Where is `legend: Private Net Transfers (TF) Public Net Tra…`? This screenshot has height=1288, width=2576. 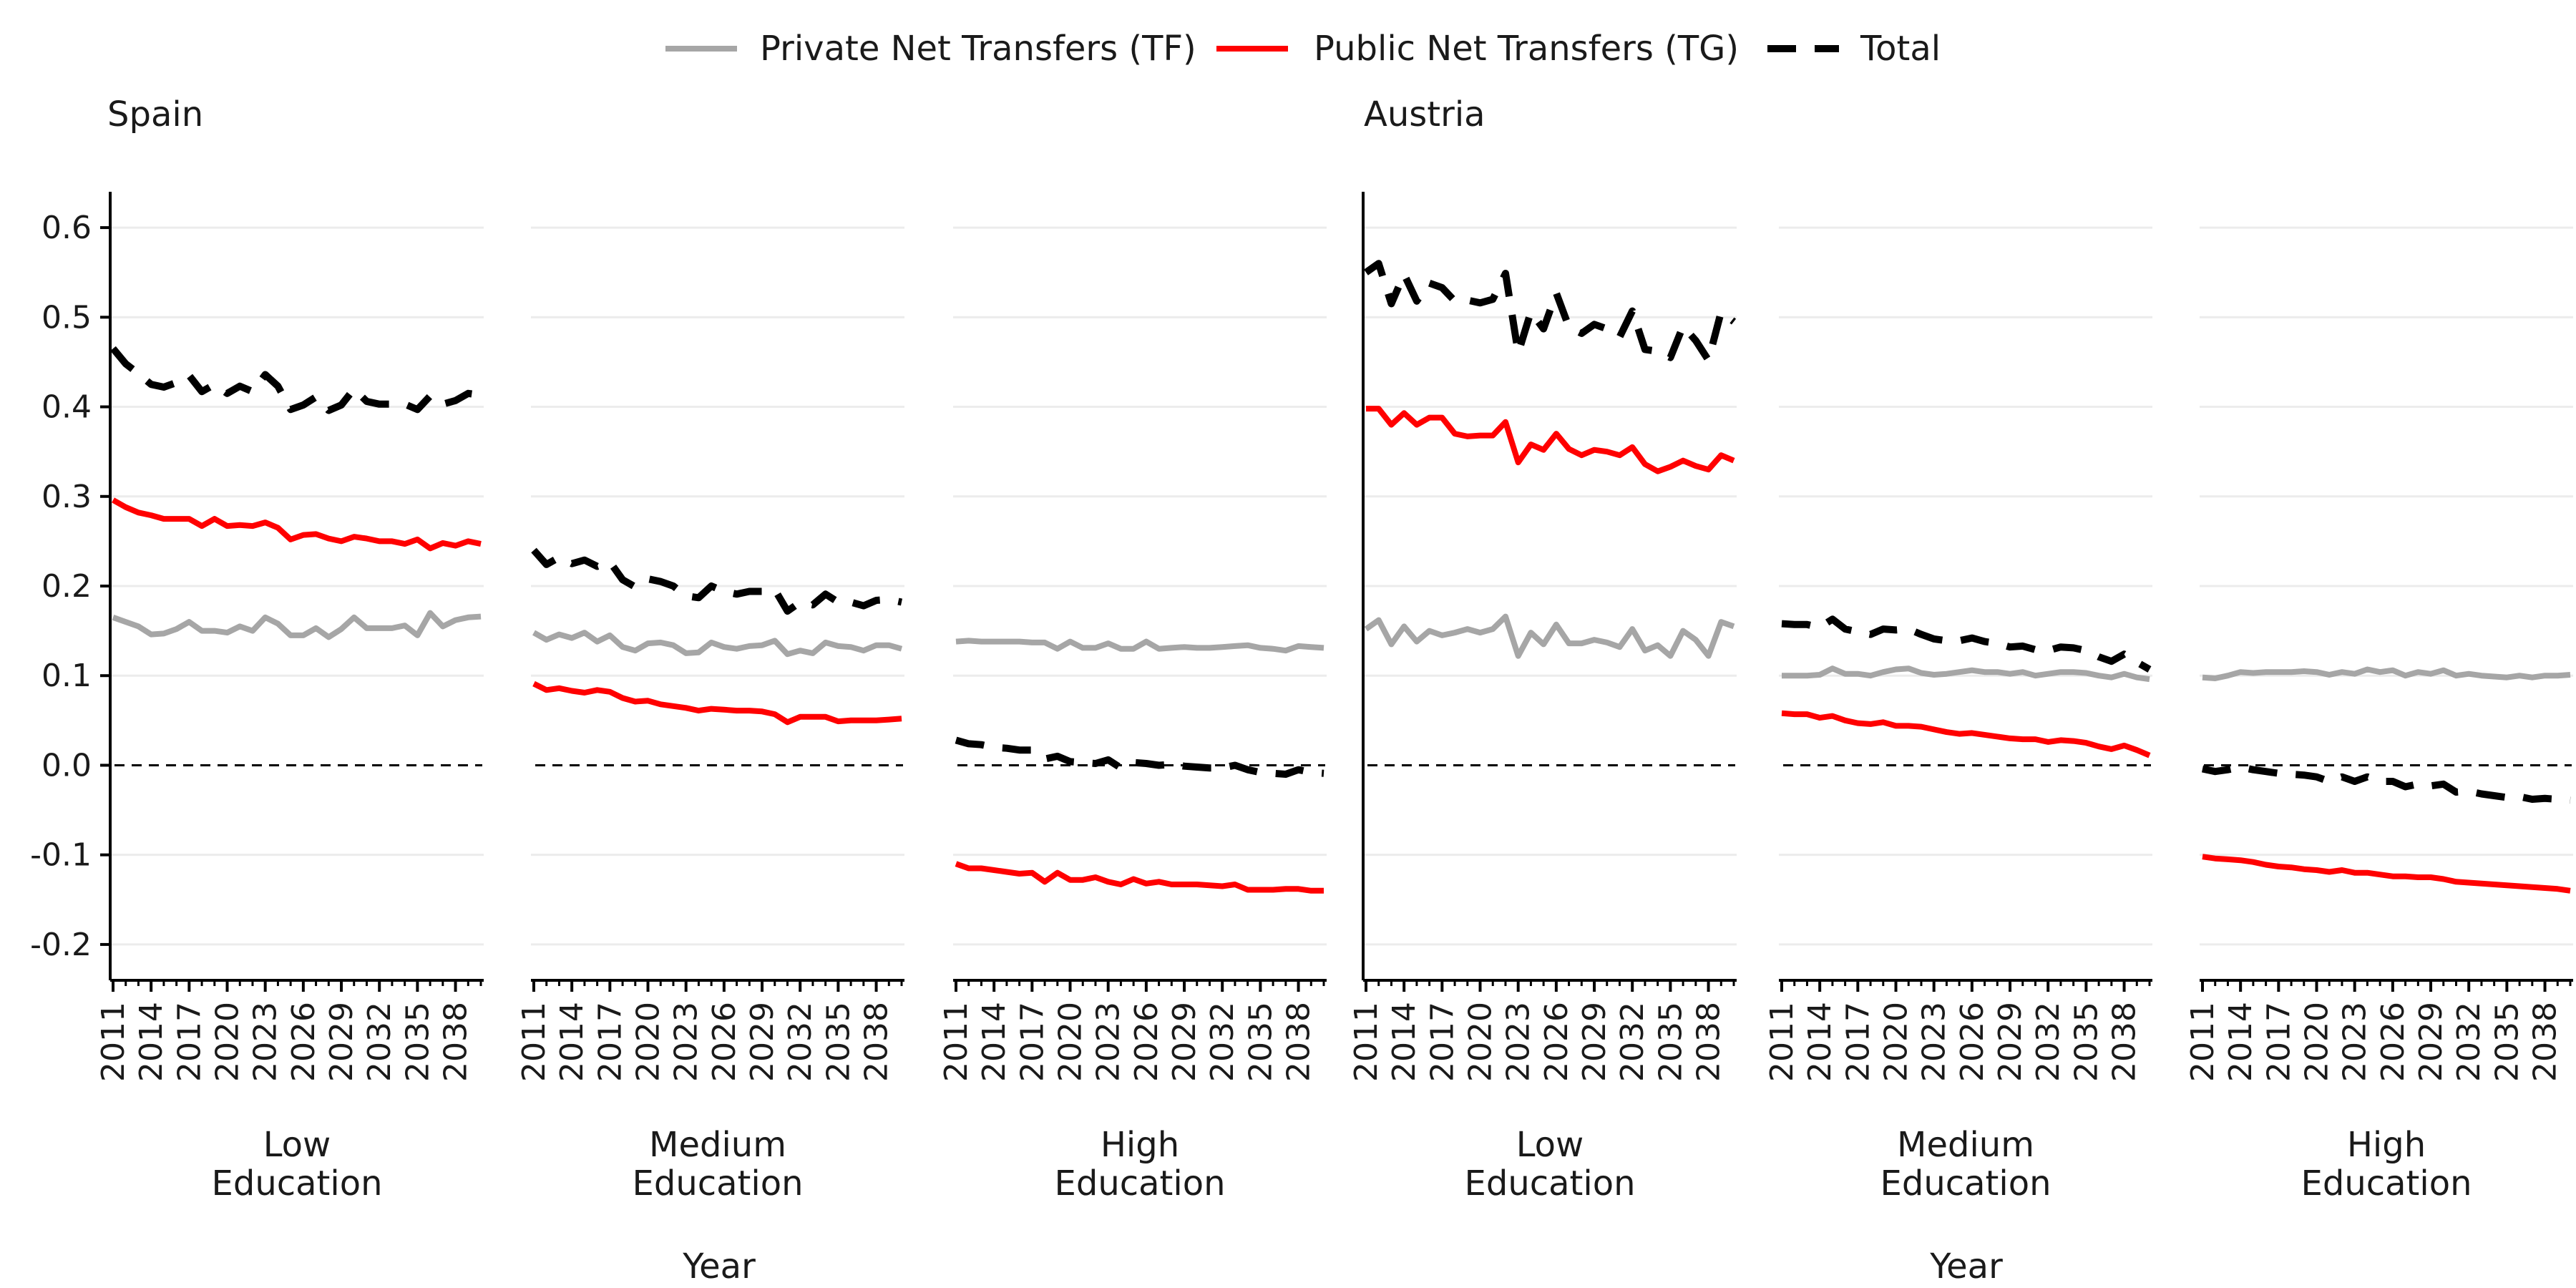
legend: Private Net Transfers (TF) Public Net Tra… is located at coordinates (1303, 49).